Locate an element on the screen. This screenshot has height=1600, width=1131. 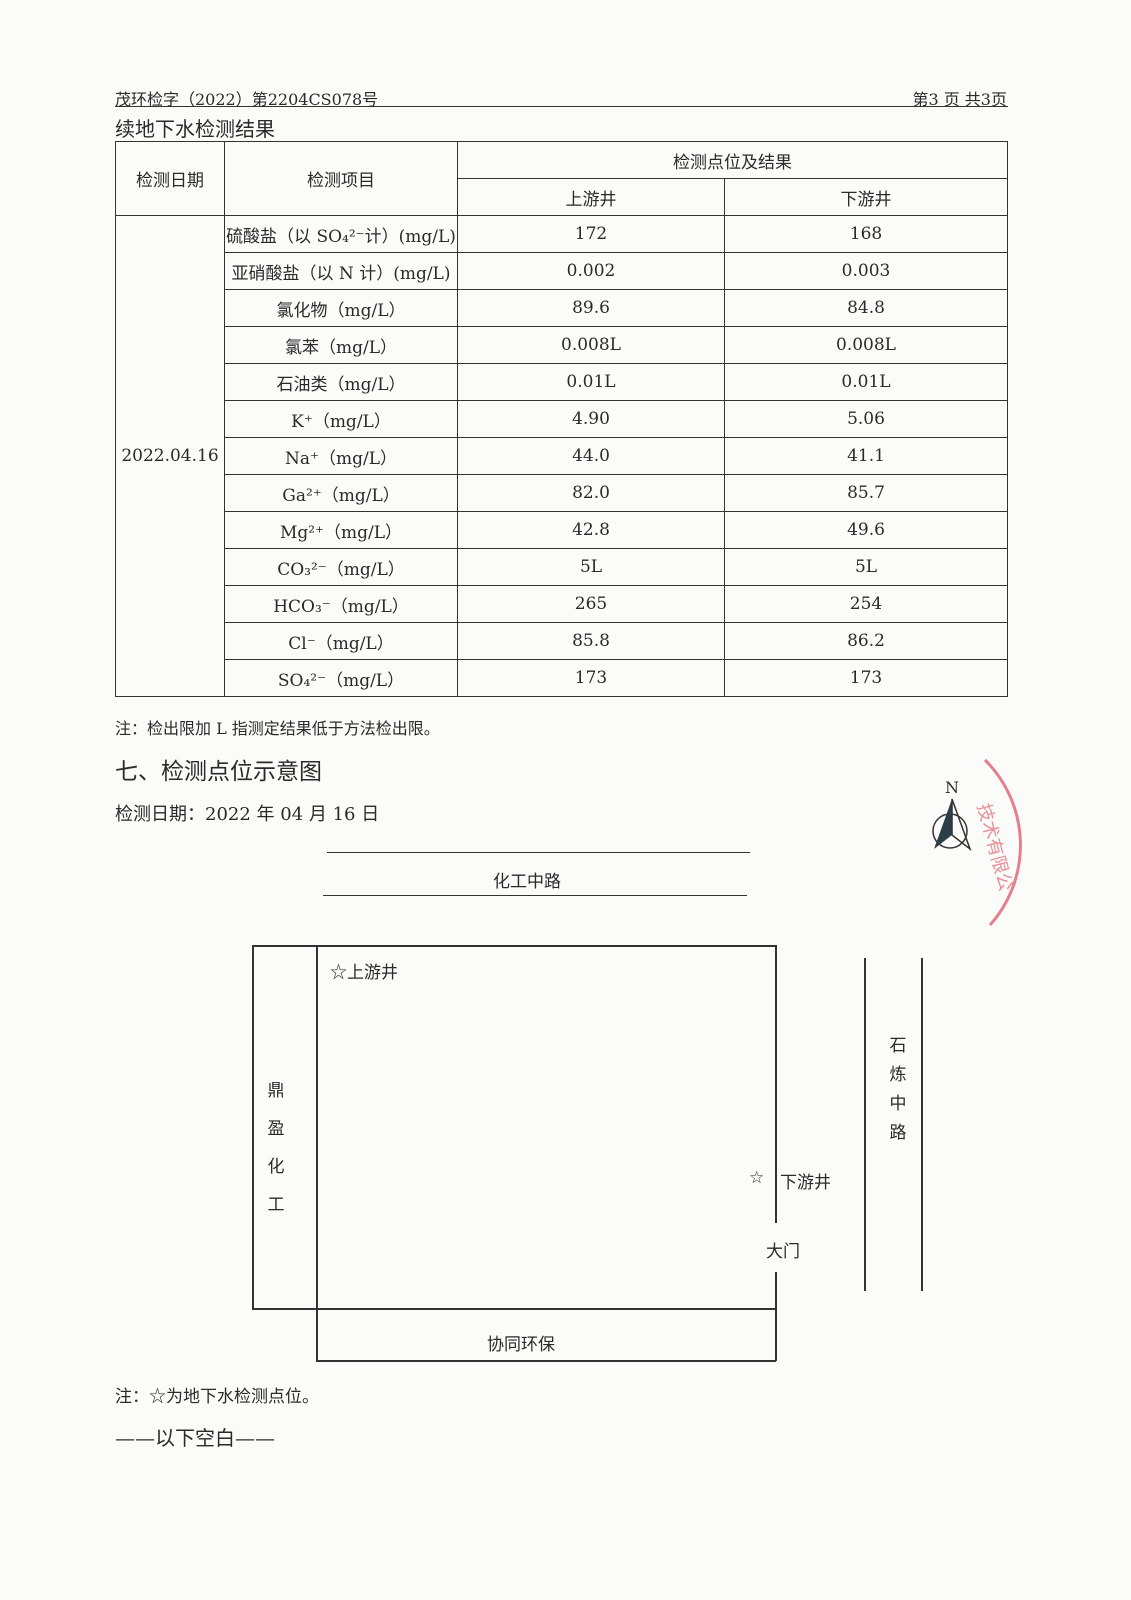
gate-label: 大门 is located at coordinates (783, 1252).